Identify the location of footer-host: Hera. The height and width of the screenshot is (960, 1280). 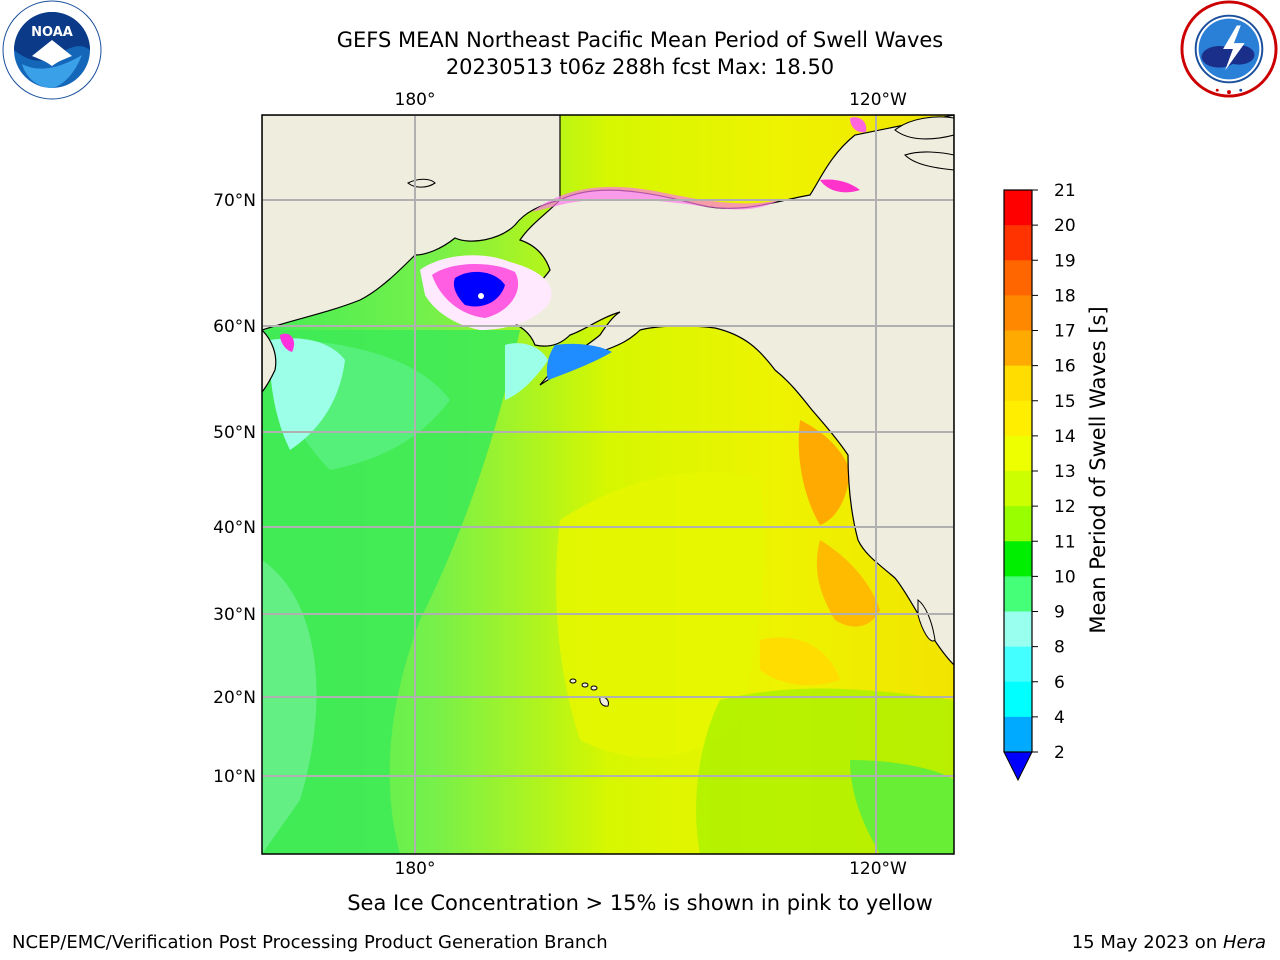
(1244, 942).